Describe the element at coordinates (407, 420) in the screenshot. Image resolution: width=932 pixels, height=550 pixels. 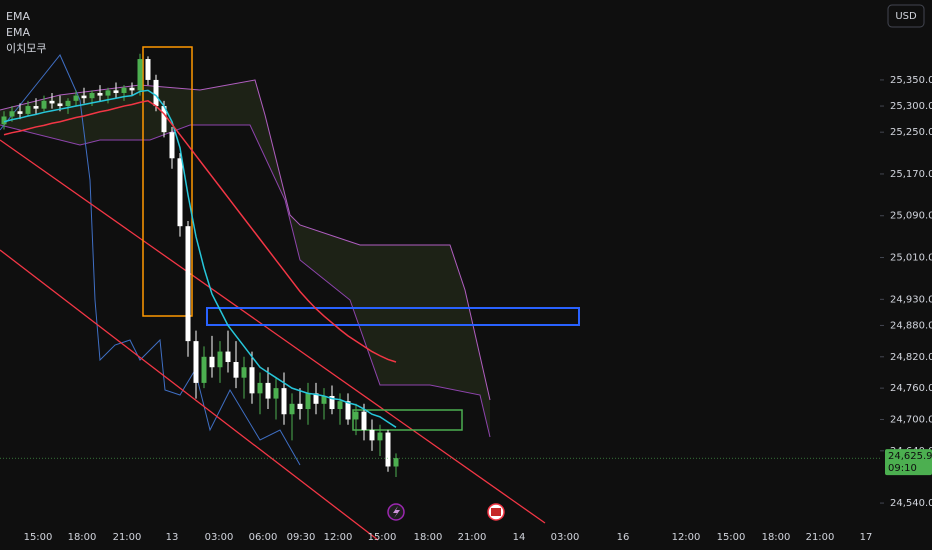
I see `green-box` at that location.